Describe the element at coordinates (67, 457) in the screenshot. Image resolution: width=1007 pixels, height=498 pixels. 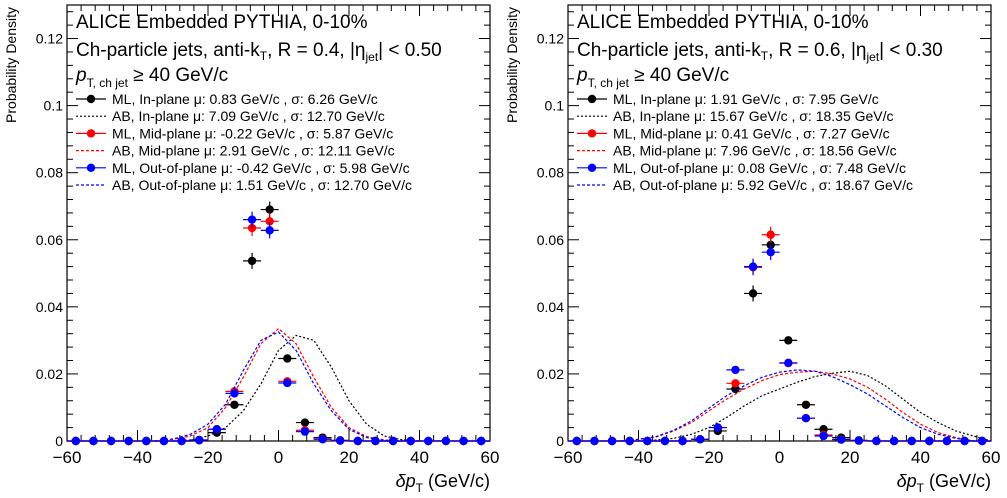
I see `x-tick-label: −60` at that location.